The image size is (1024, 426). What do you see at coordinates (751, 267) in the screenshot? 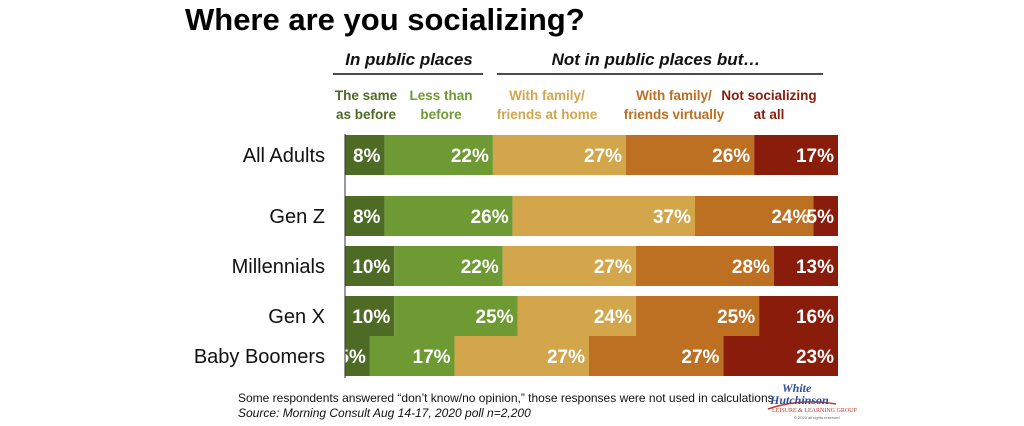
I see `data-label: 28%` at bounding box center [751, 267].